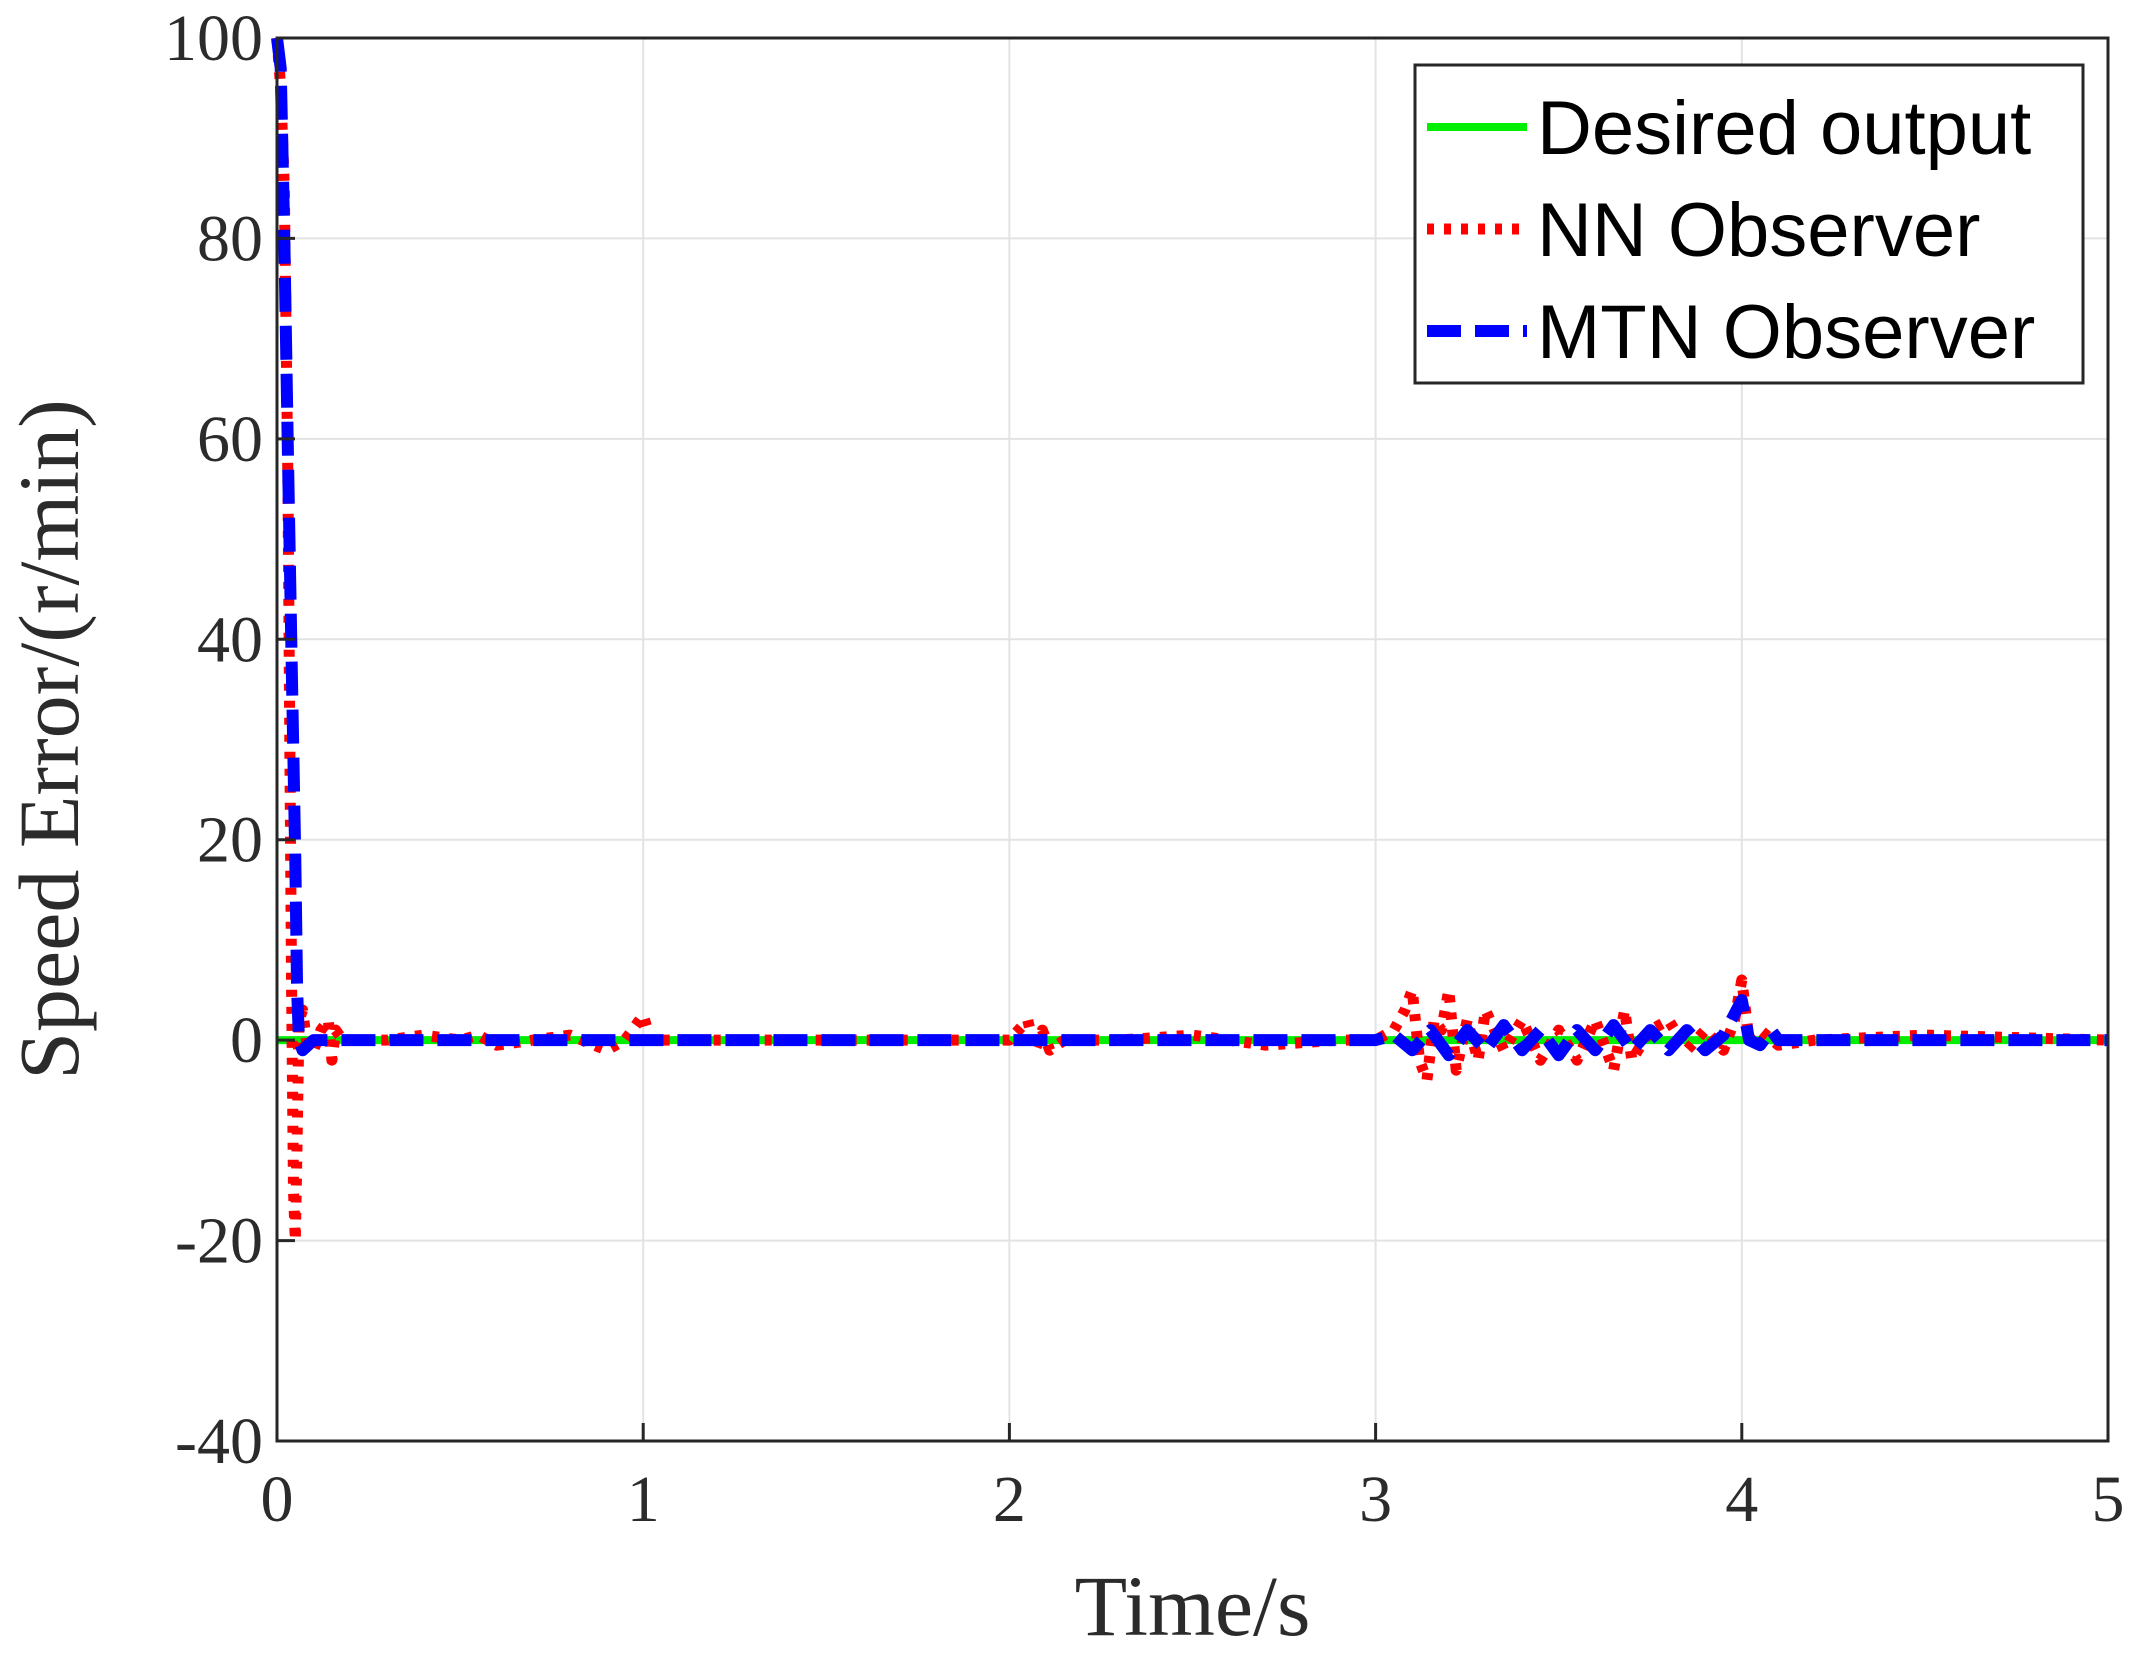 The height and width of the screenshot is (1669, 2136). What do you see at coordinates (1375, 1499) in the screenshot?
I see `x-tick-label: 3` at bounding box center [1375, 1499].